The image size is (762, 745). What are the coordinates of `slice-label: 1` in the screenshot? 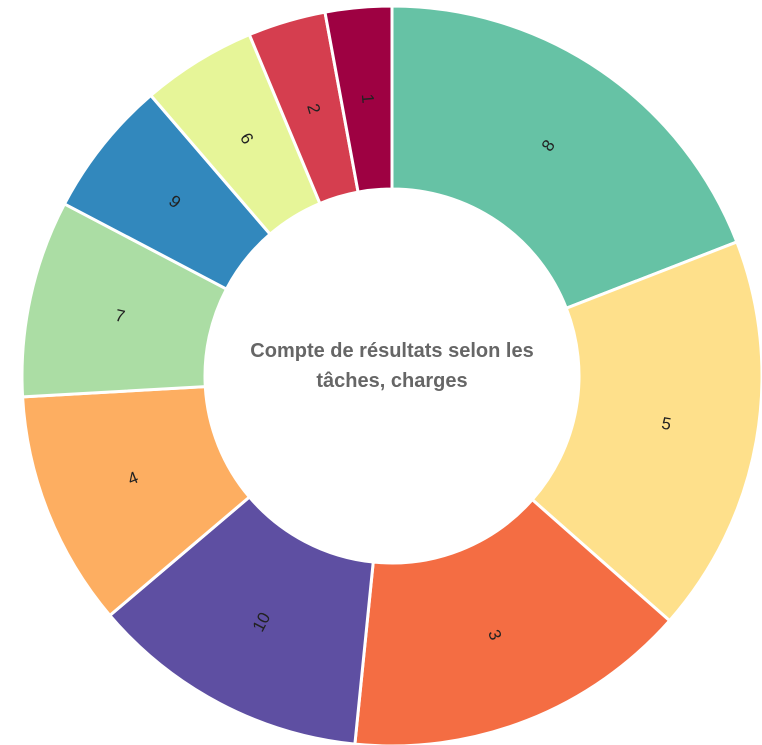 It's located at (368, 98).